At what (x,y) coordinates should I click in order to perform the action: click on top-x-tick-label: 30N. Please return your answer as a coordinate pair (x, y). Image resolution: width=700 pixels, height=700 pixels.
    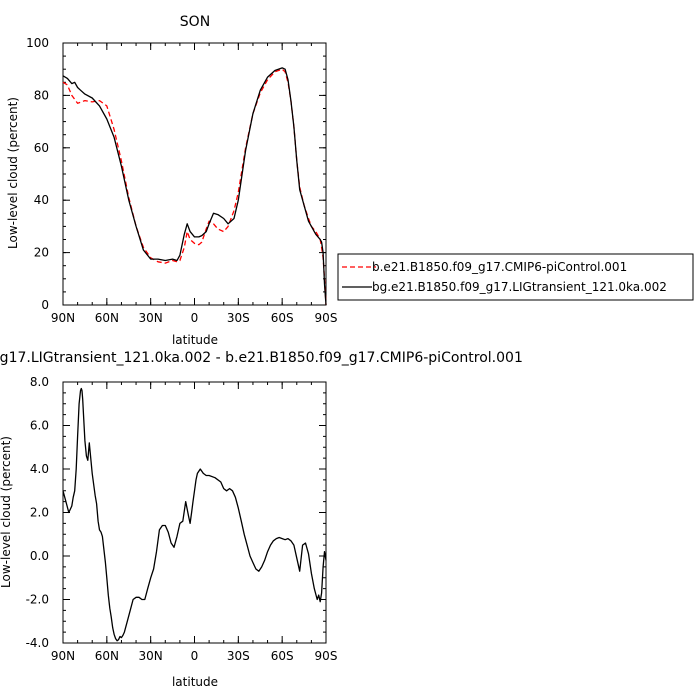
    Looking at the image, I should click on (151, 318).